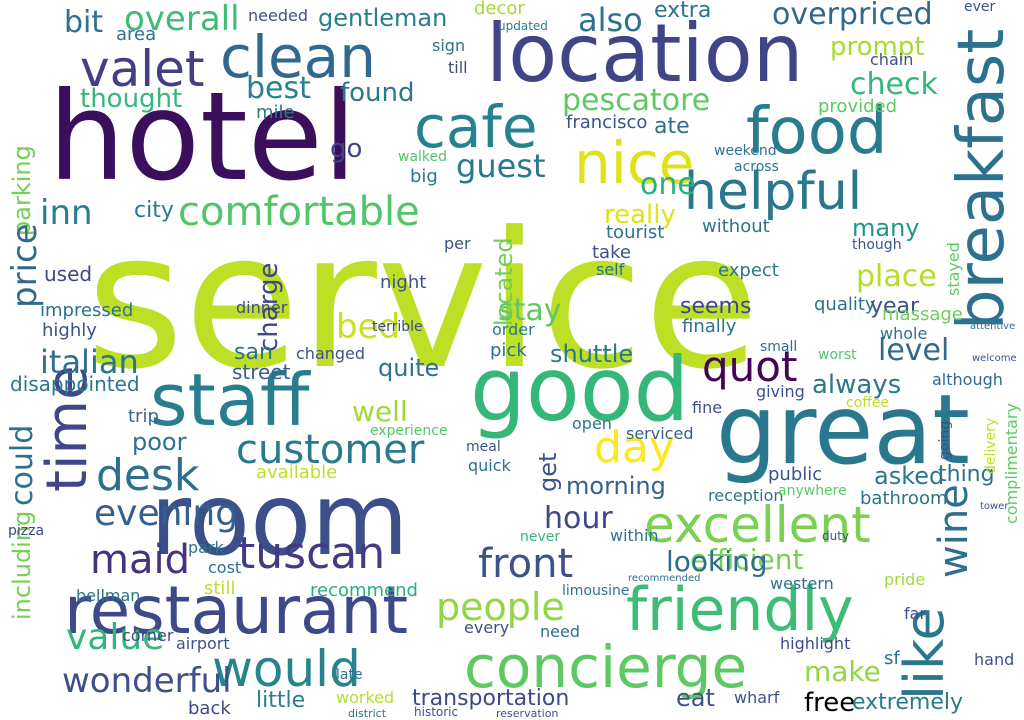 The image size is (1024, 720). What do you see at coordinates (616, 486) in the screenshot?
I see `word-morning: morning` at bounding box center [616, 486].